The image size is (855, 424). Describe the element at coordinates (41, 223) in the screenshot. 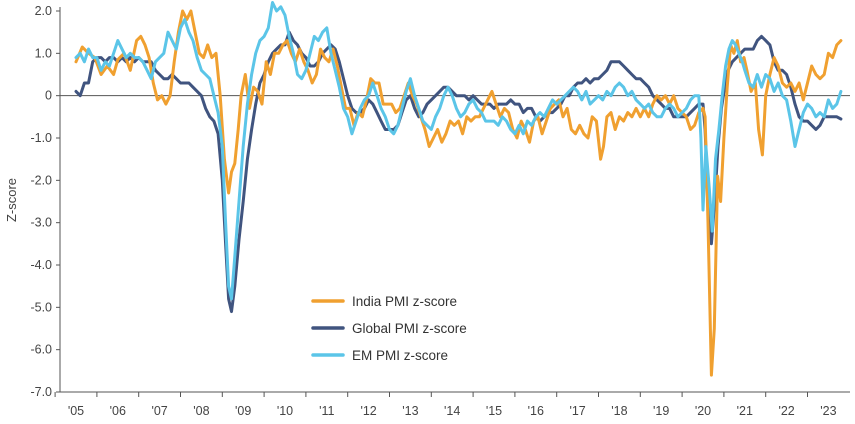

I see `y-tick-label-3-0: -3.0` at that location.